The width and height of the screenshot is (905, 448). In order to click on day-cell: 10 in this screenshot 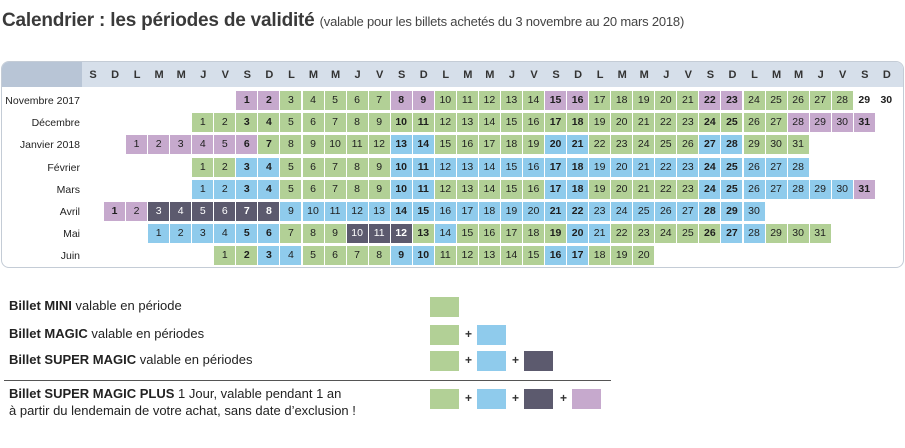, I will do `click(423, 256)`.